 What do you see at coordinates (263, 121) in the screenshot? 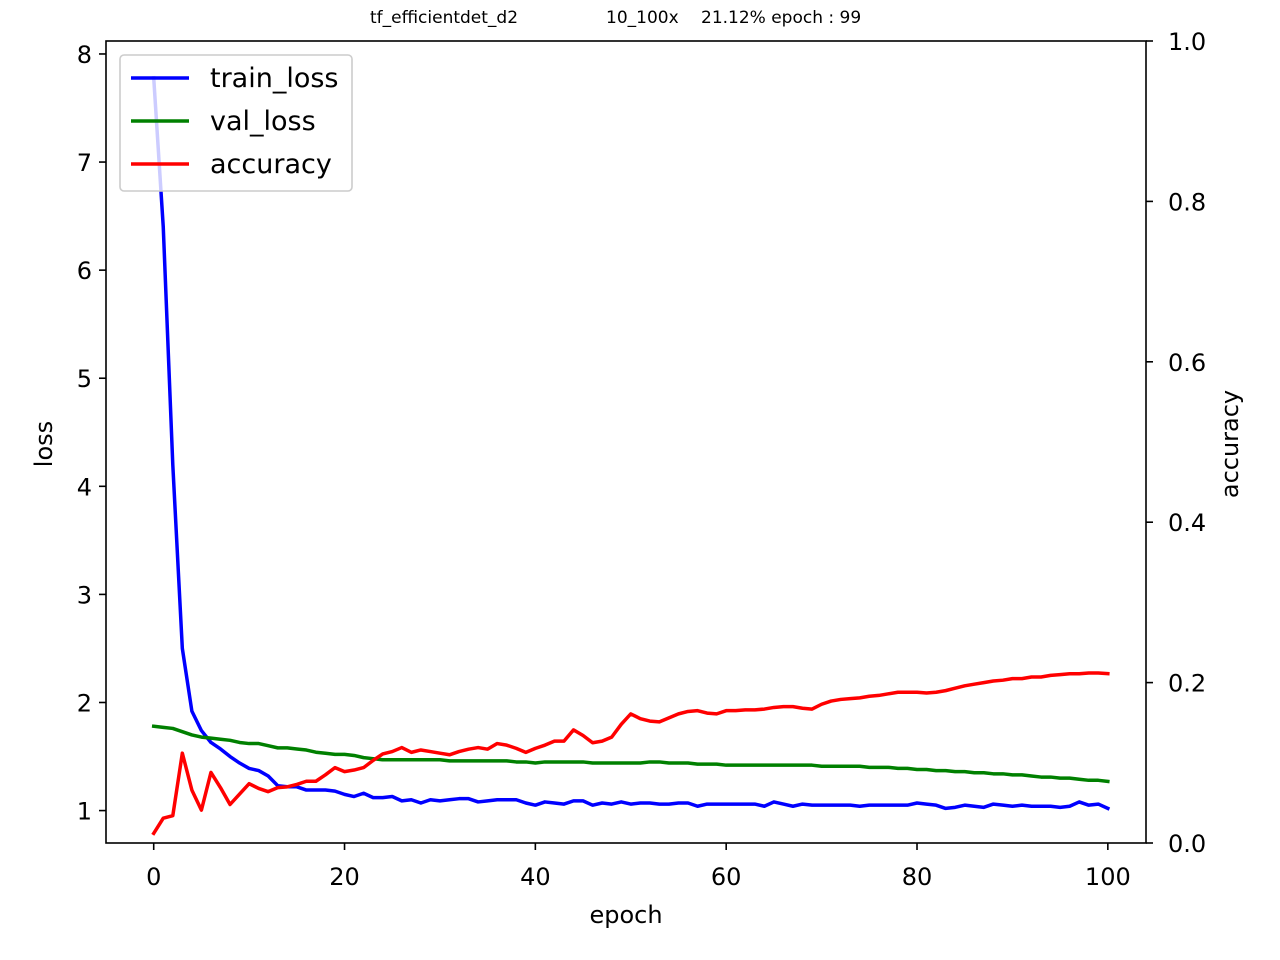
I see `legend-label-val-loss: val_loss` at bounding box center [263, 121].